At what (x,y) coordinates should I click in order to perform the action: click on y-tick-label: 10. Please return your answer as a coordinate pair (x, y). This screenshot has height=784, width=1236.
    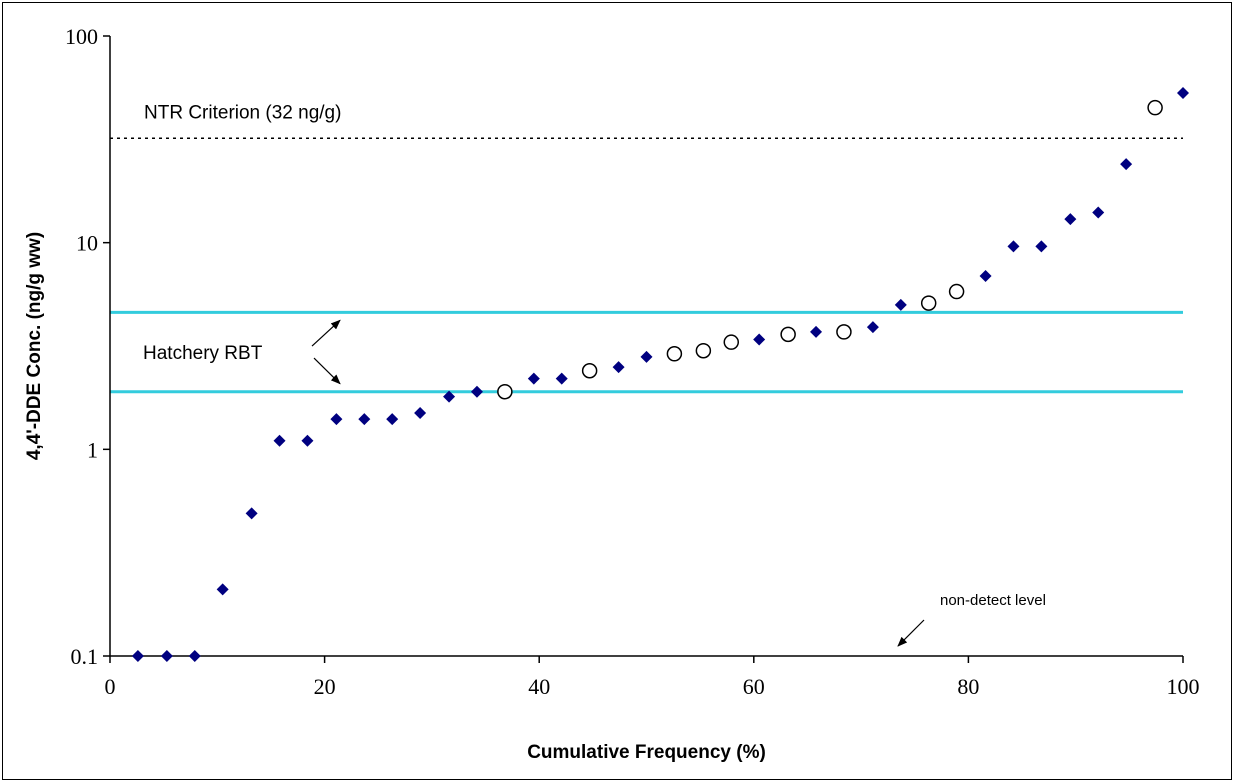
    Looking at the image, I should click on (87, 243).